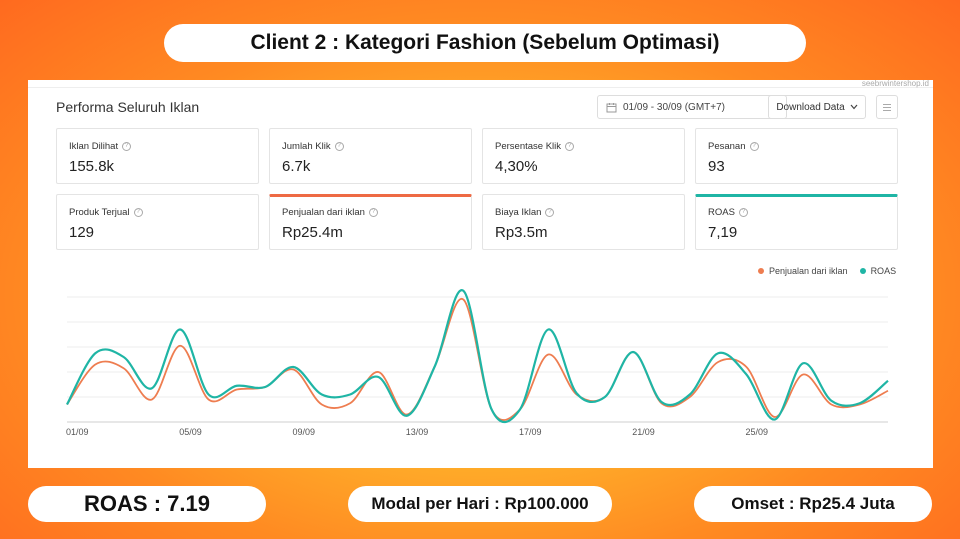 Image resolution: width=960 pixels, height=539 pixels. What do you see at coordinates (128, 107) in the screenshot?
I see `panel-title: Performa Seluruh Iklan` at bounding box center [128, 107].